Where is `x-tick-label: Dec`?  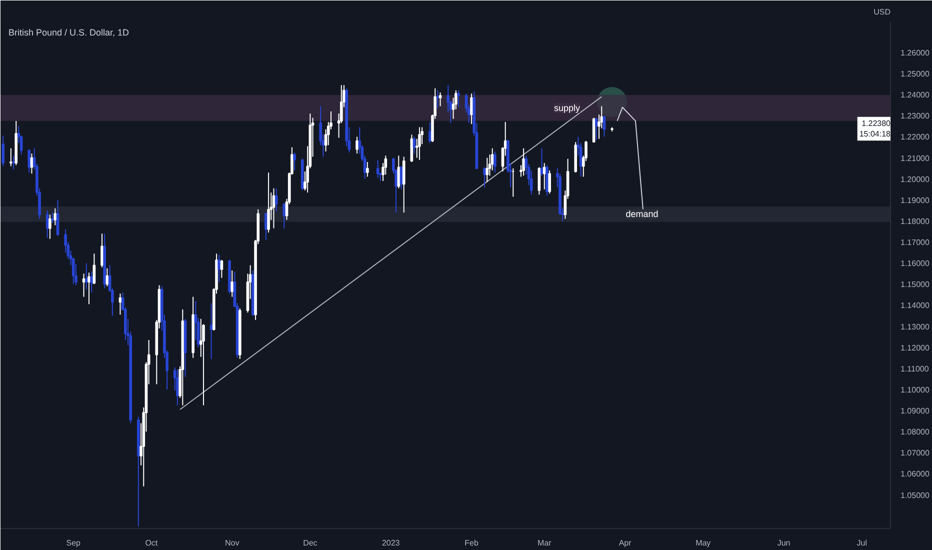 x-tick-label: Dec is located at coordinates (310, 543).